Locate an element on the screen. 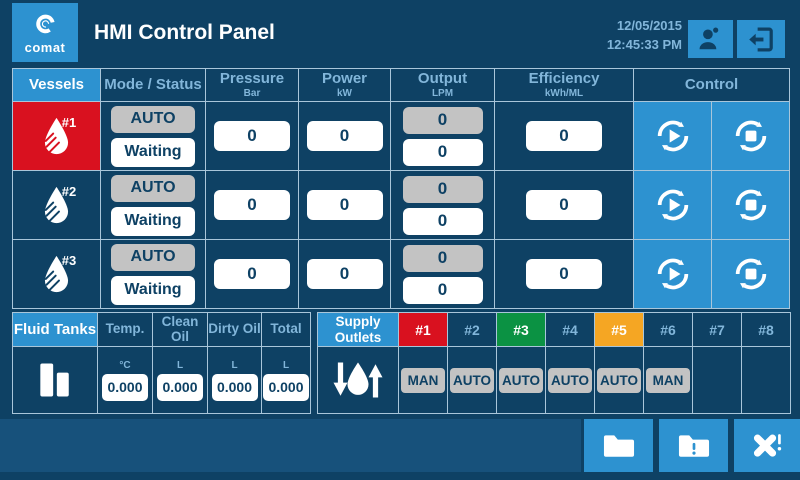 The width and height of the screenshot is (800, 480). vessel-3-status-cell: #3 is located at coordinates (56, 274).